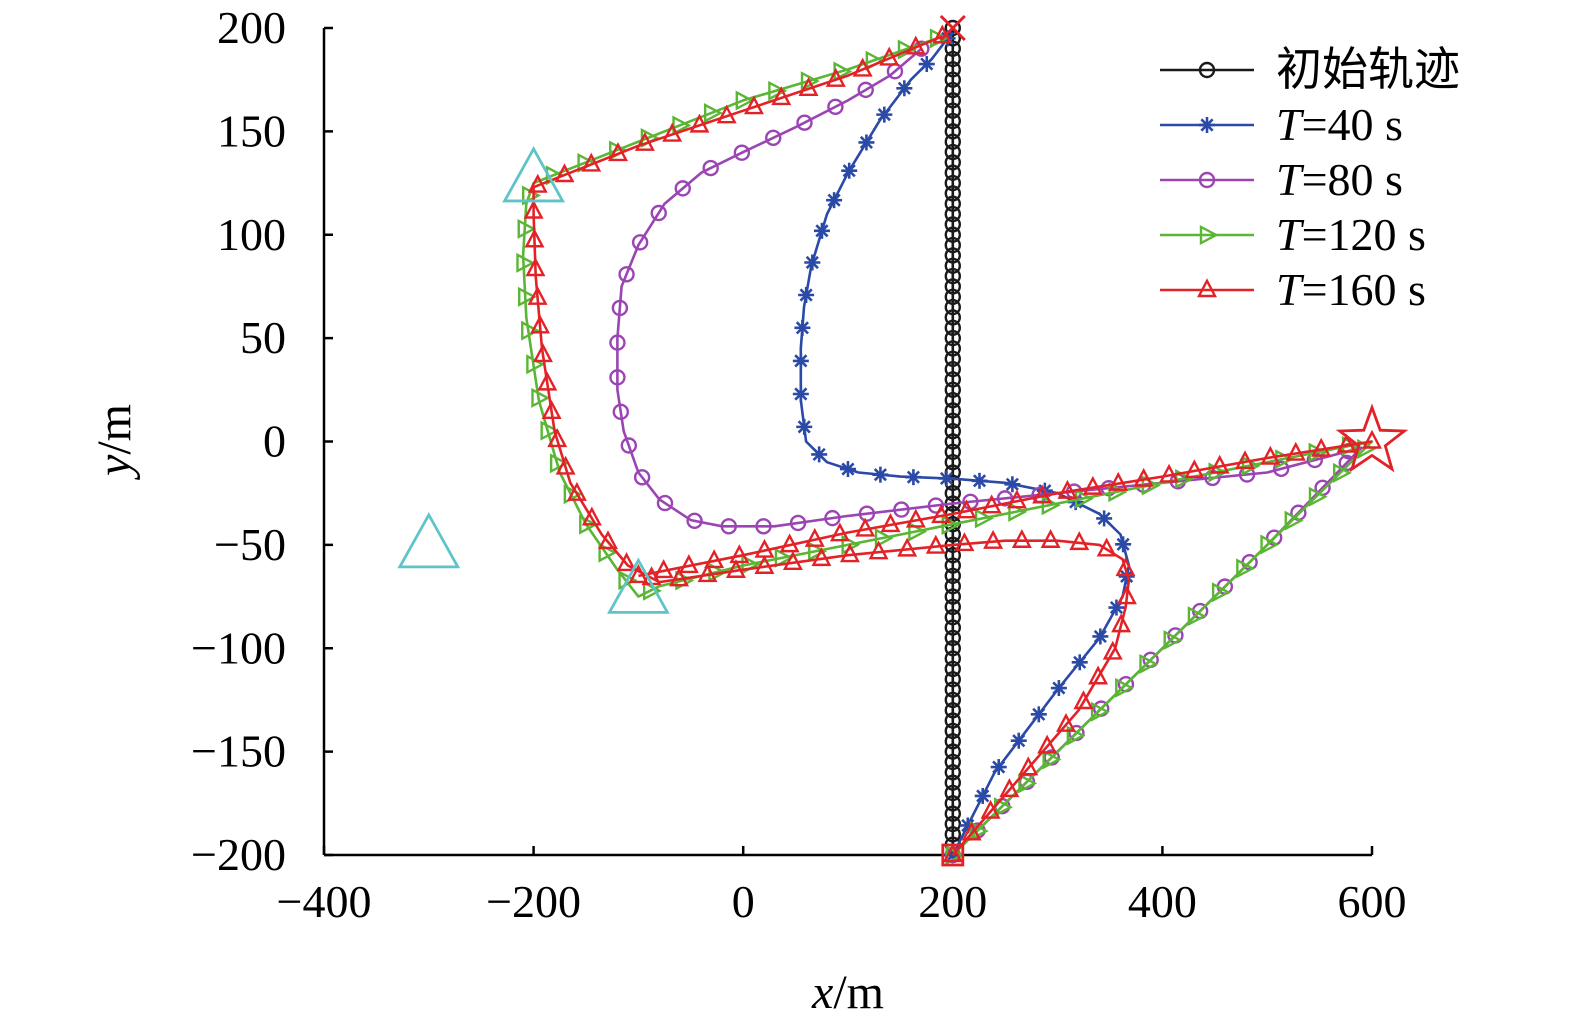  Describe the element at coordinates (1339, 124) in the screenshot. I see `legend-label: T=40 s` at that location.